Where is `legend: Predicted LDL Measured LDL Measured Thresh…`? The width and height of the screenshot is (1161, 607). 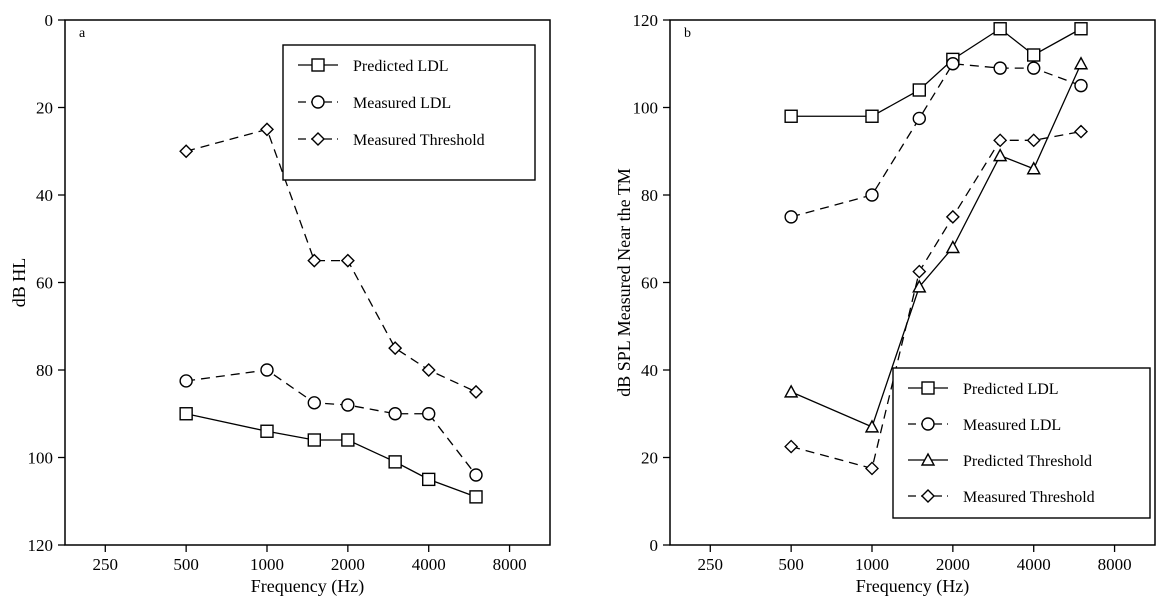
legend: Predicted LDL Measured LDL Measured Thresh… is located at coordinates (409, 112).